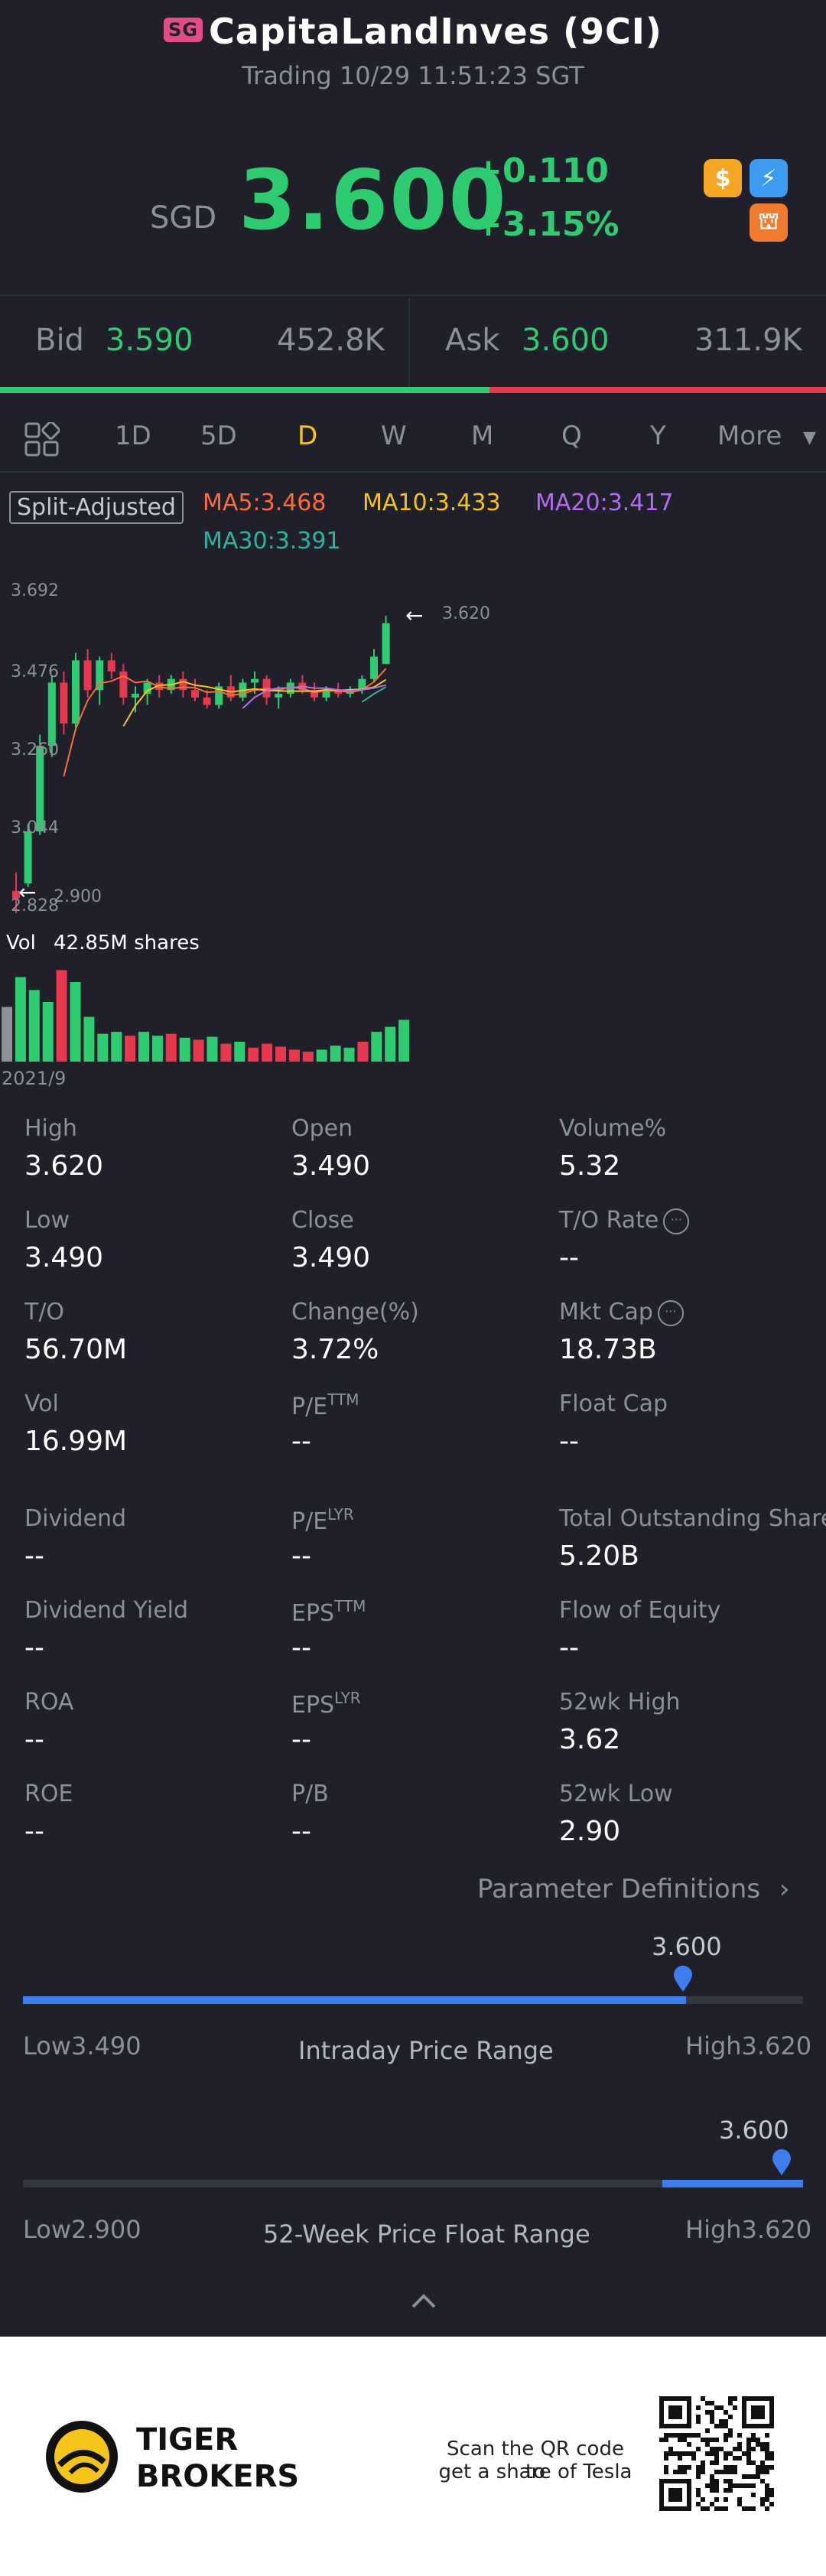  I want to click on shop-icon: ⛫, so click(769, 222).